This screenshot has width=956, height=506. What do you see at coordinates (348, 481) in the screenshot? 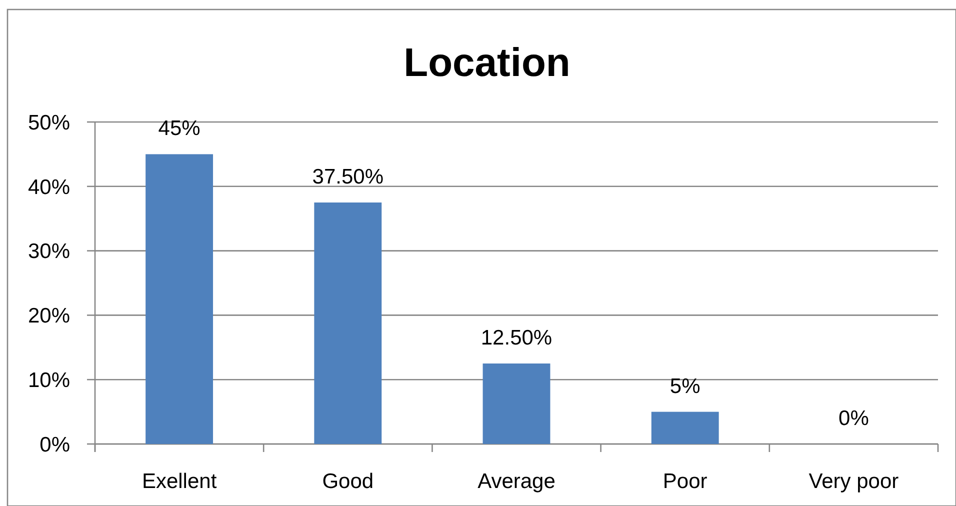
I see `x-tick-label: Good` at bounding box center [348, 481].